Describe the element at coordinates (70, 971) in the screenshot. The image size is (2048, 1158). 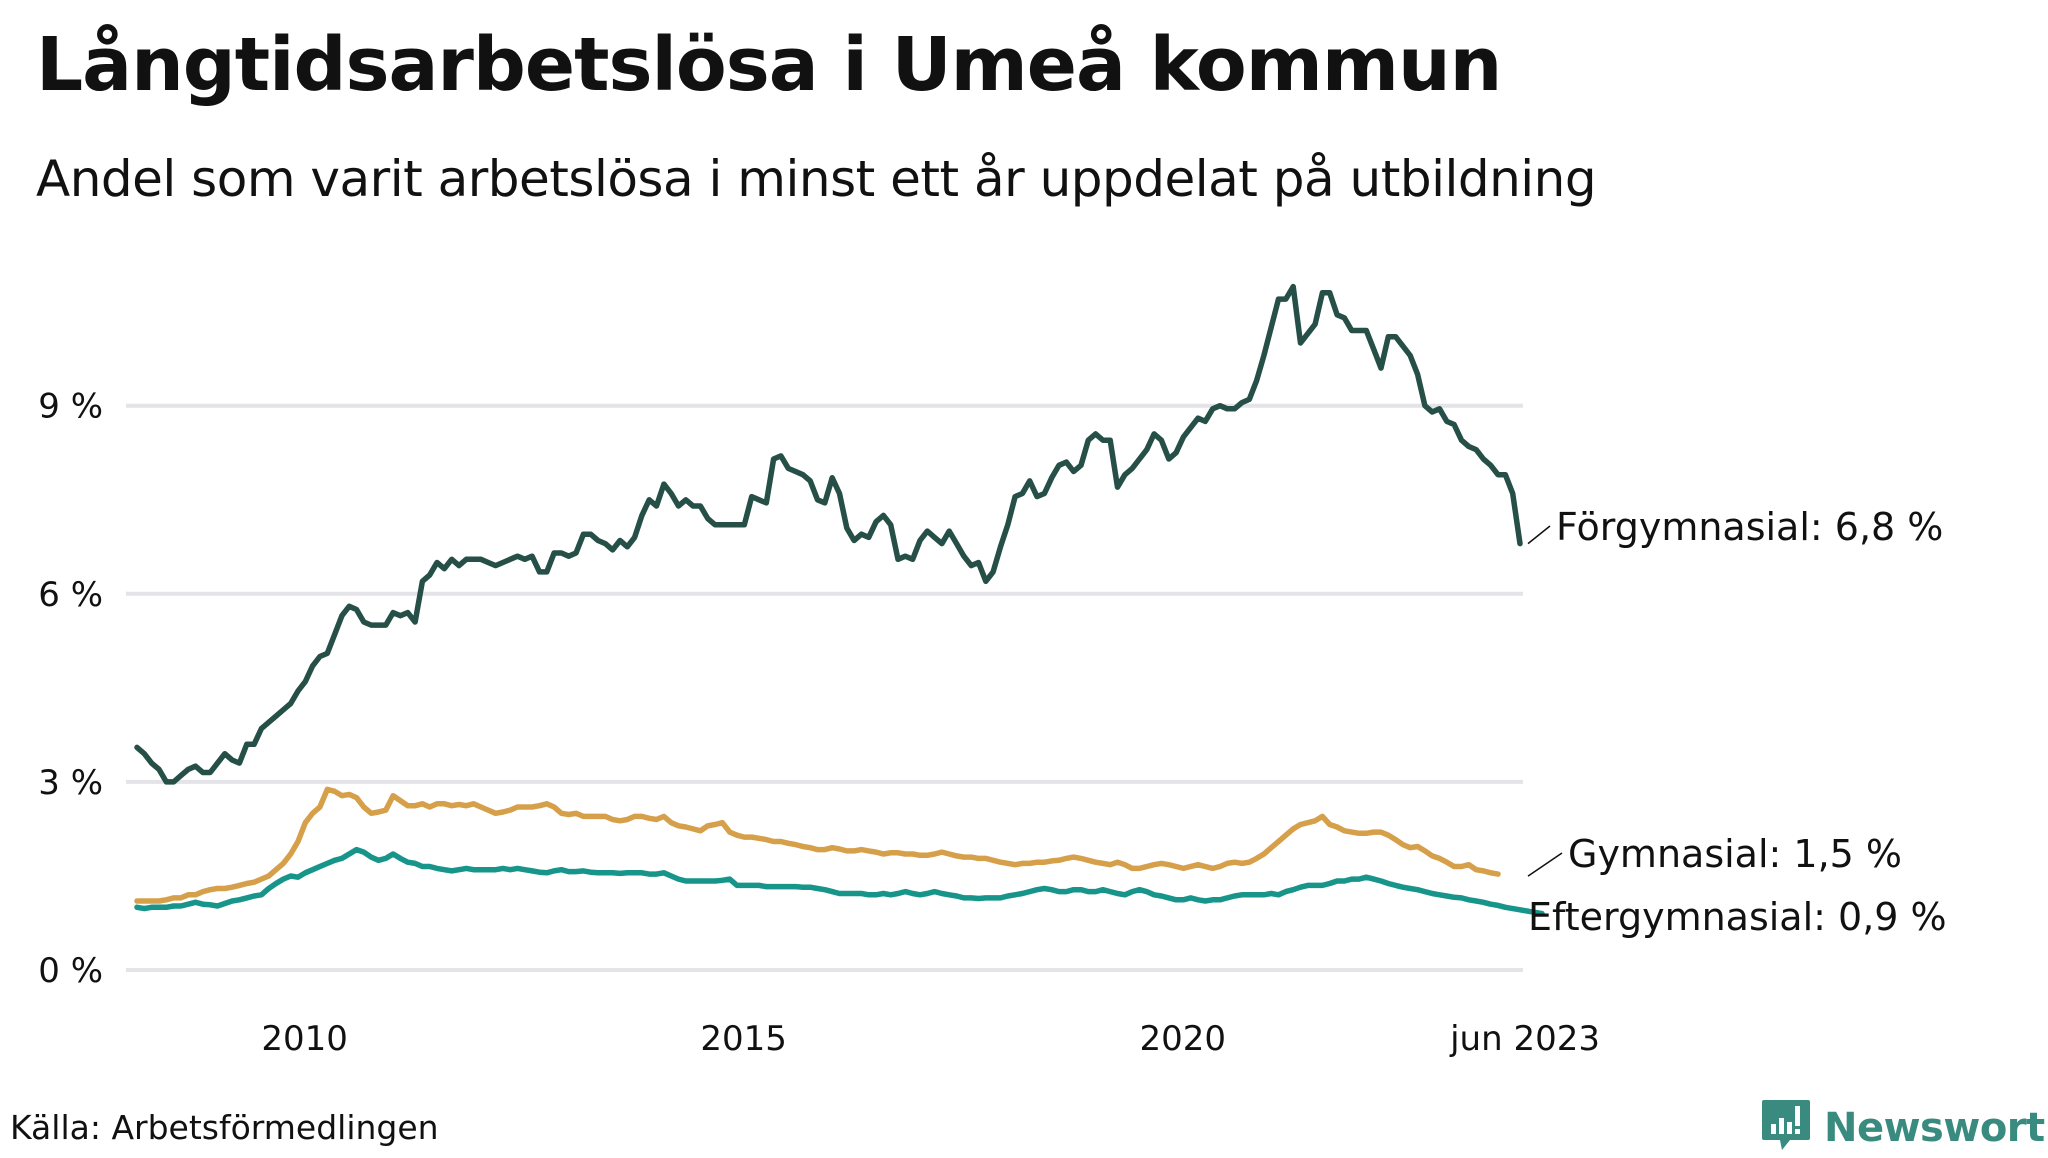
I see `y-tick-label: 0 %` at that location.